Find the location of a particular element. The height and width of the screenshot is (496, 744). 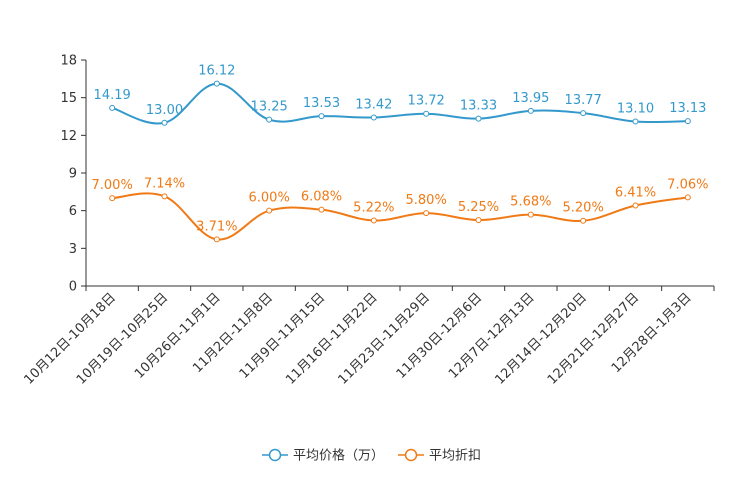

x-tick-label: 11月23日-11月29日 is located at coordinates (384, 338).